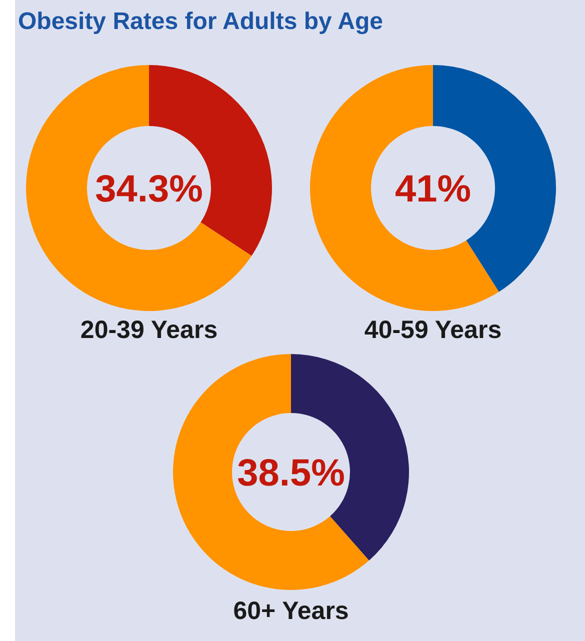  Describe the element at coordinates (433, 330) in the screenshot. I see `text: 40-59 Years` at that location.